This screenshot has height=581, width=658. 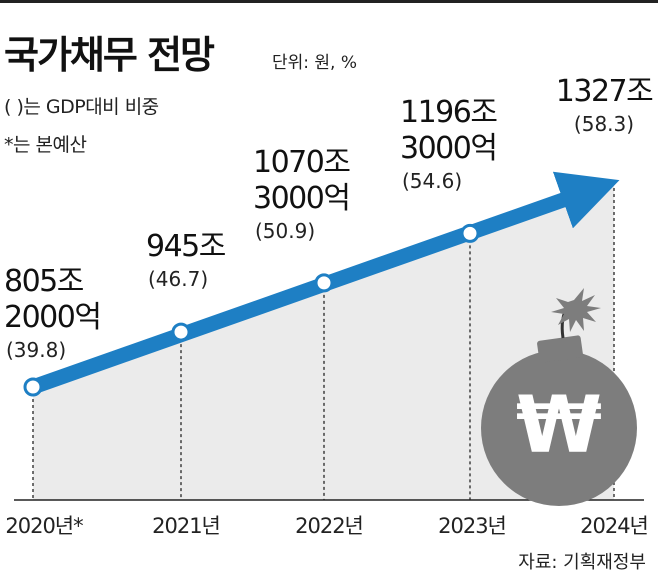 What do you see at coordinates (36, 350) in the screenshot?
I see `ratio-label: (39.8)` at bounding box center [36, 350].